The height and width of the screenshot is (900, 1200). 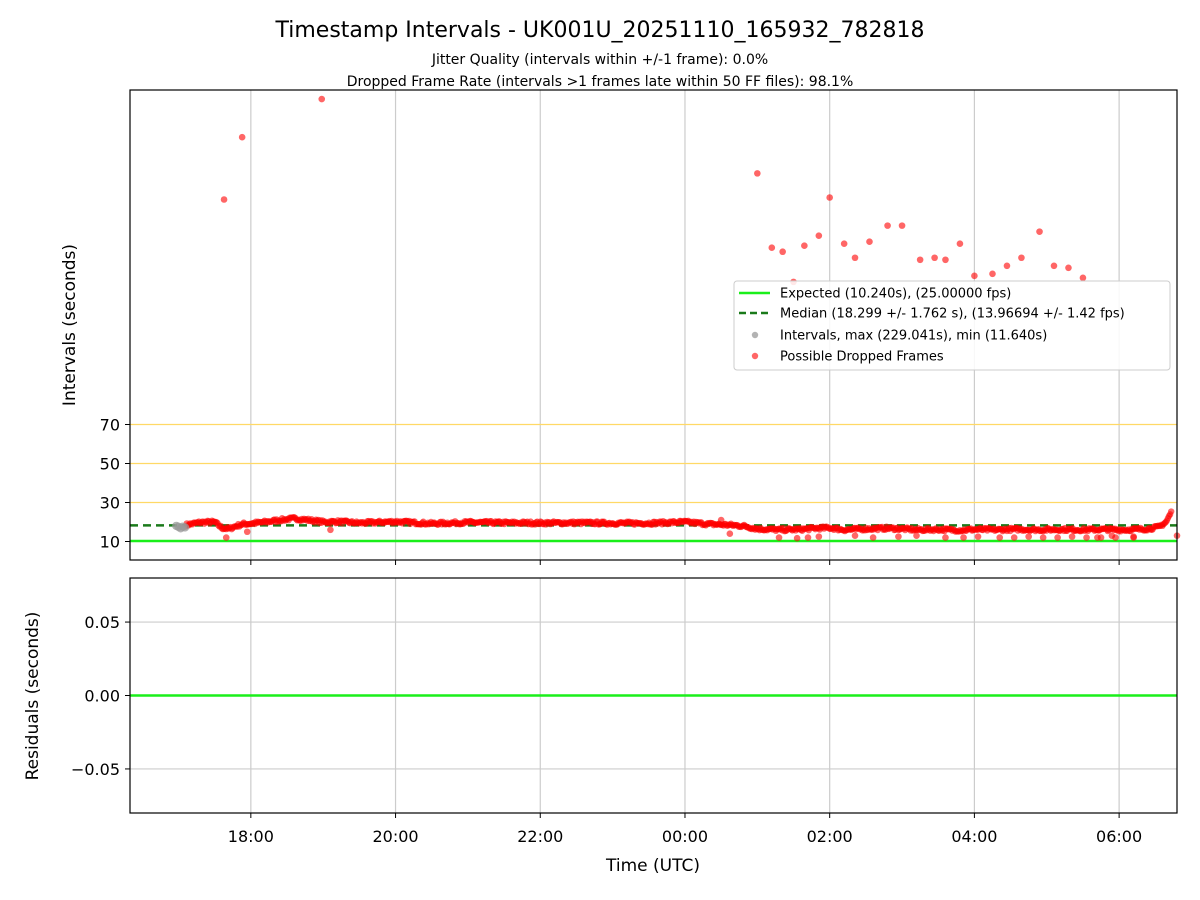 What do you see at coordinates (653, 463) in the screenshot?
I see `top-threshold-lines` at bounding box center [653, 463].